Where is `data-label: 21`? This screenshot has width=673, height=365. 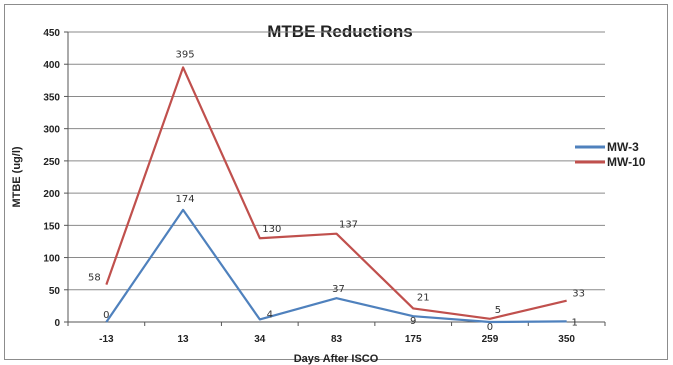
data-label: 21 is located at coordinates (423, 297).